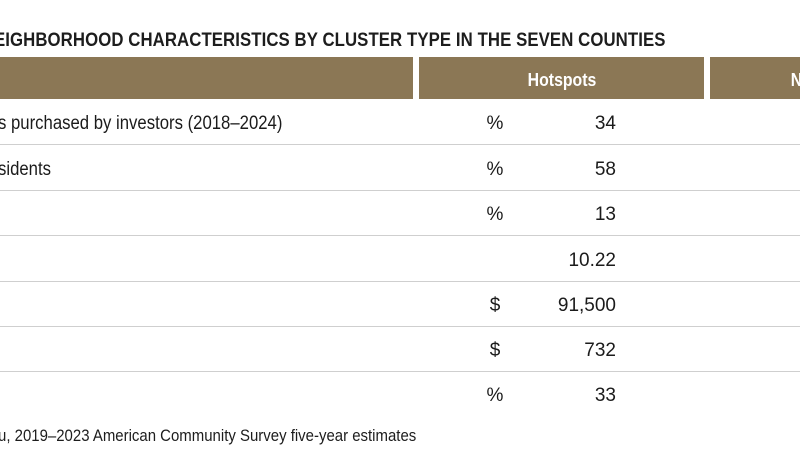 The height and width of the screenshot is (450, 800). Describe the element at coordinates (592, 260) in the screenshot. I see `row-value: 10.22` at that location.